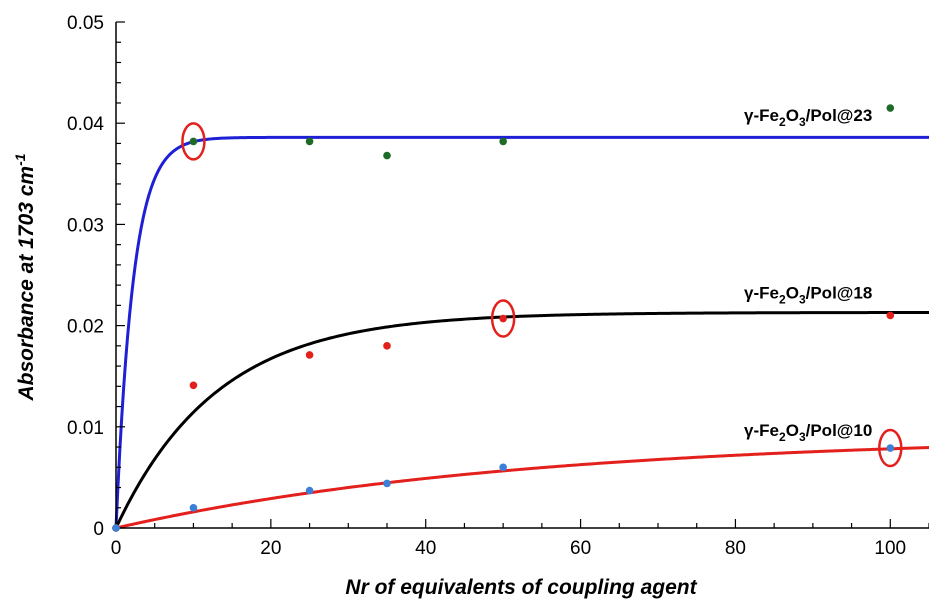 Image resolution: width=929 pixels, height=602 pixels. What do you see at coordinates (25, 277) in the screenshot?
I see `y-axis-title: Absorbance at 1703 cm-1` at bounding box center [25, 277].